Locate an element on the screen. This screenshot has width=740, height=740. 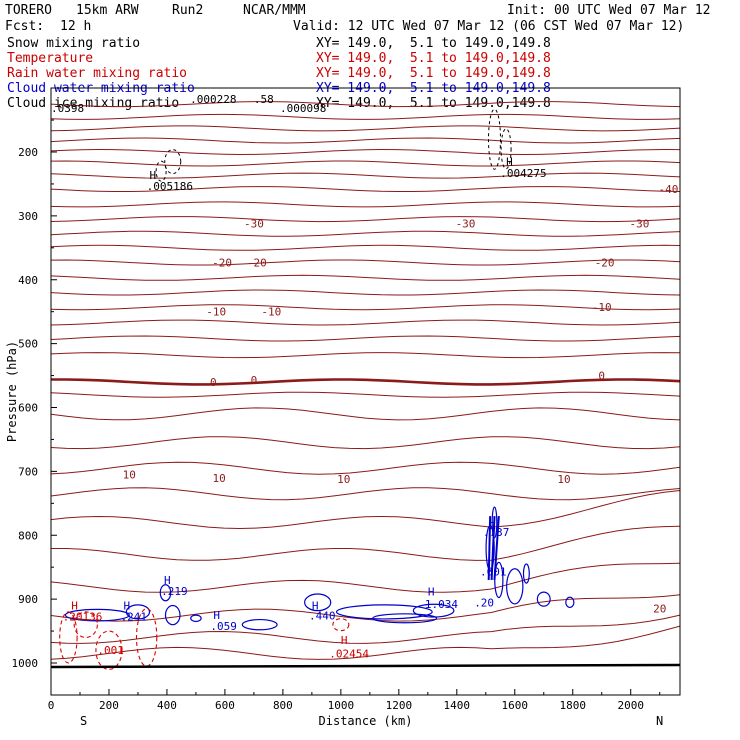
y-tick-label: 900 is located at coordinates (28, 599).